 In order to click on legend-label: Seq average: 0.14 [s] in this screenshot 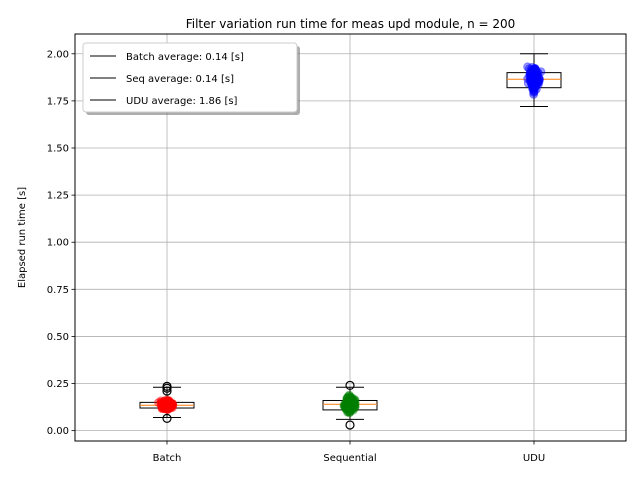, I will do `click(180, 79)`.